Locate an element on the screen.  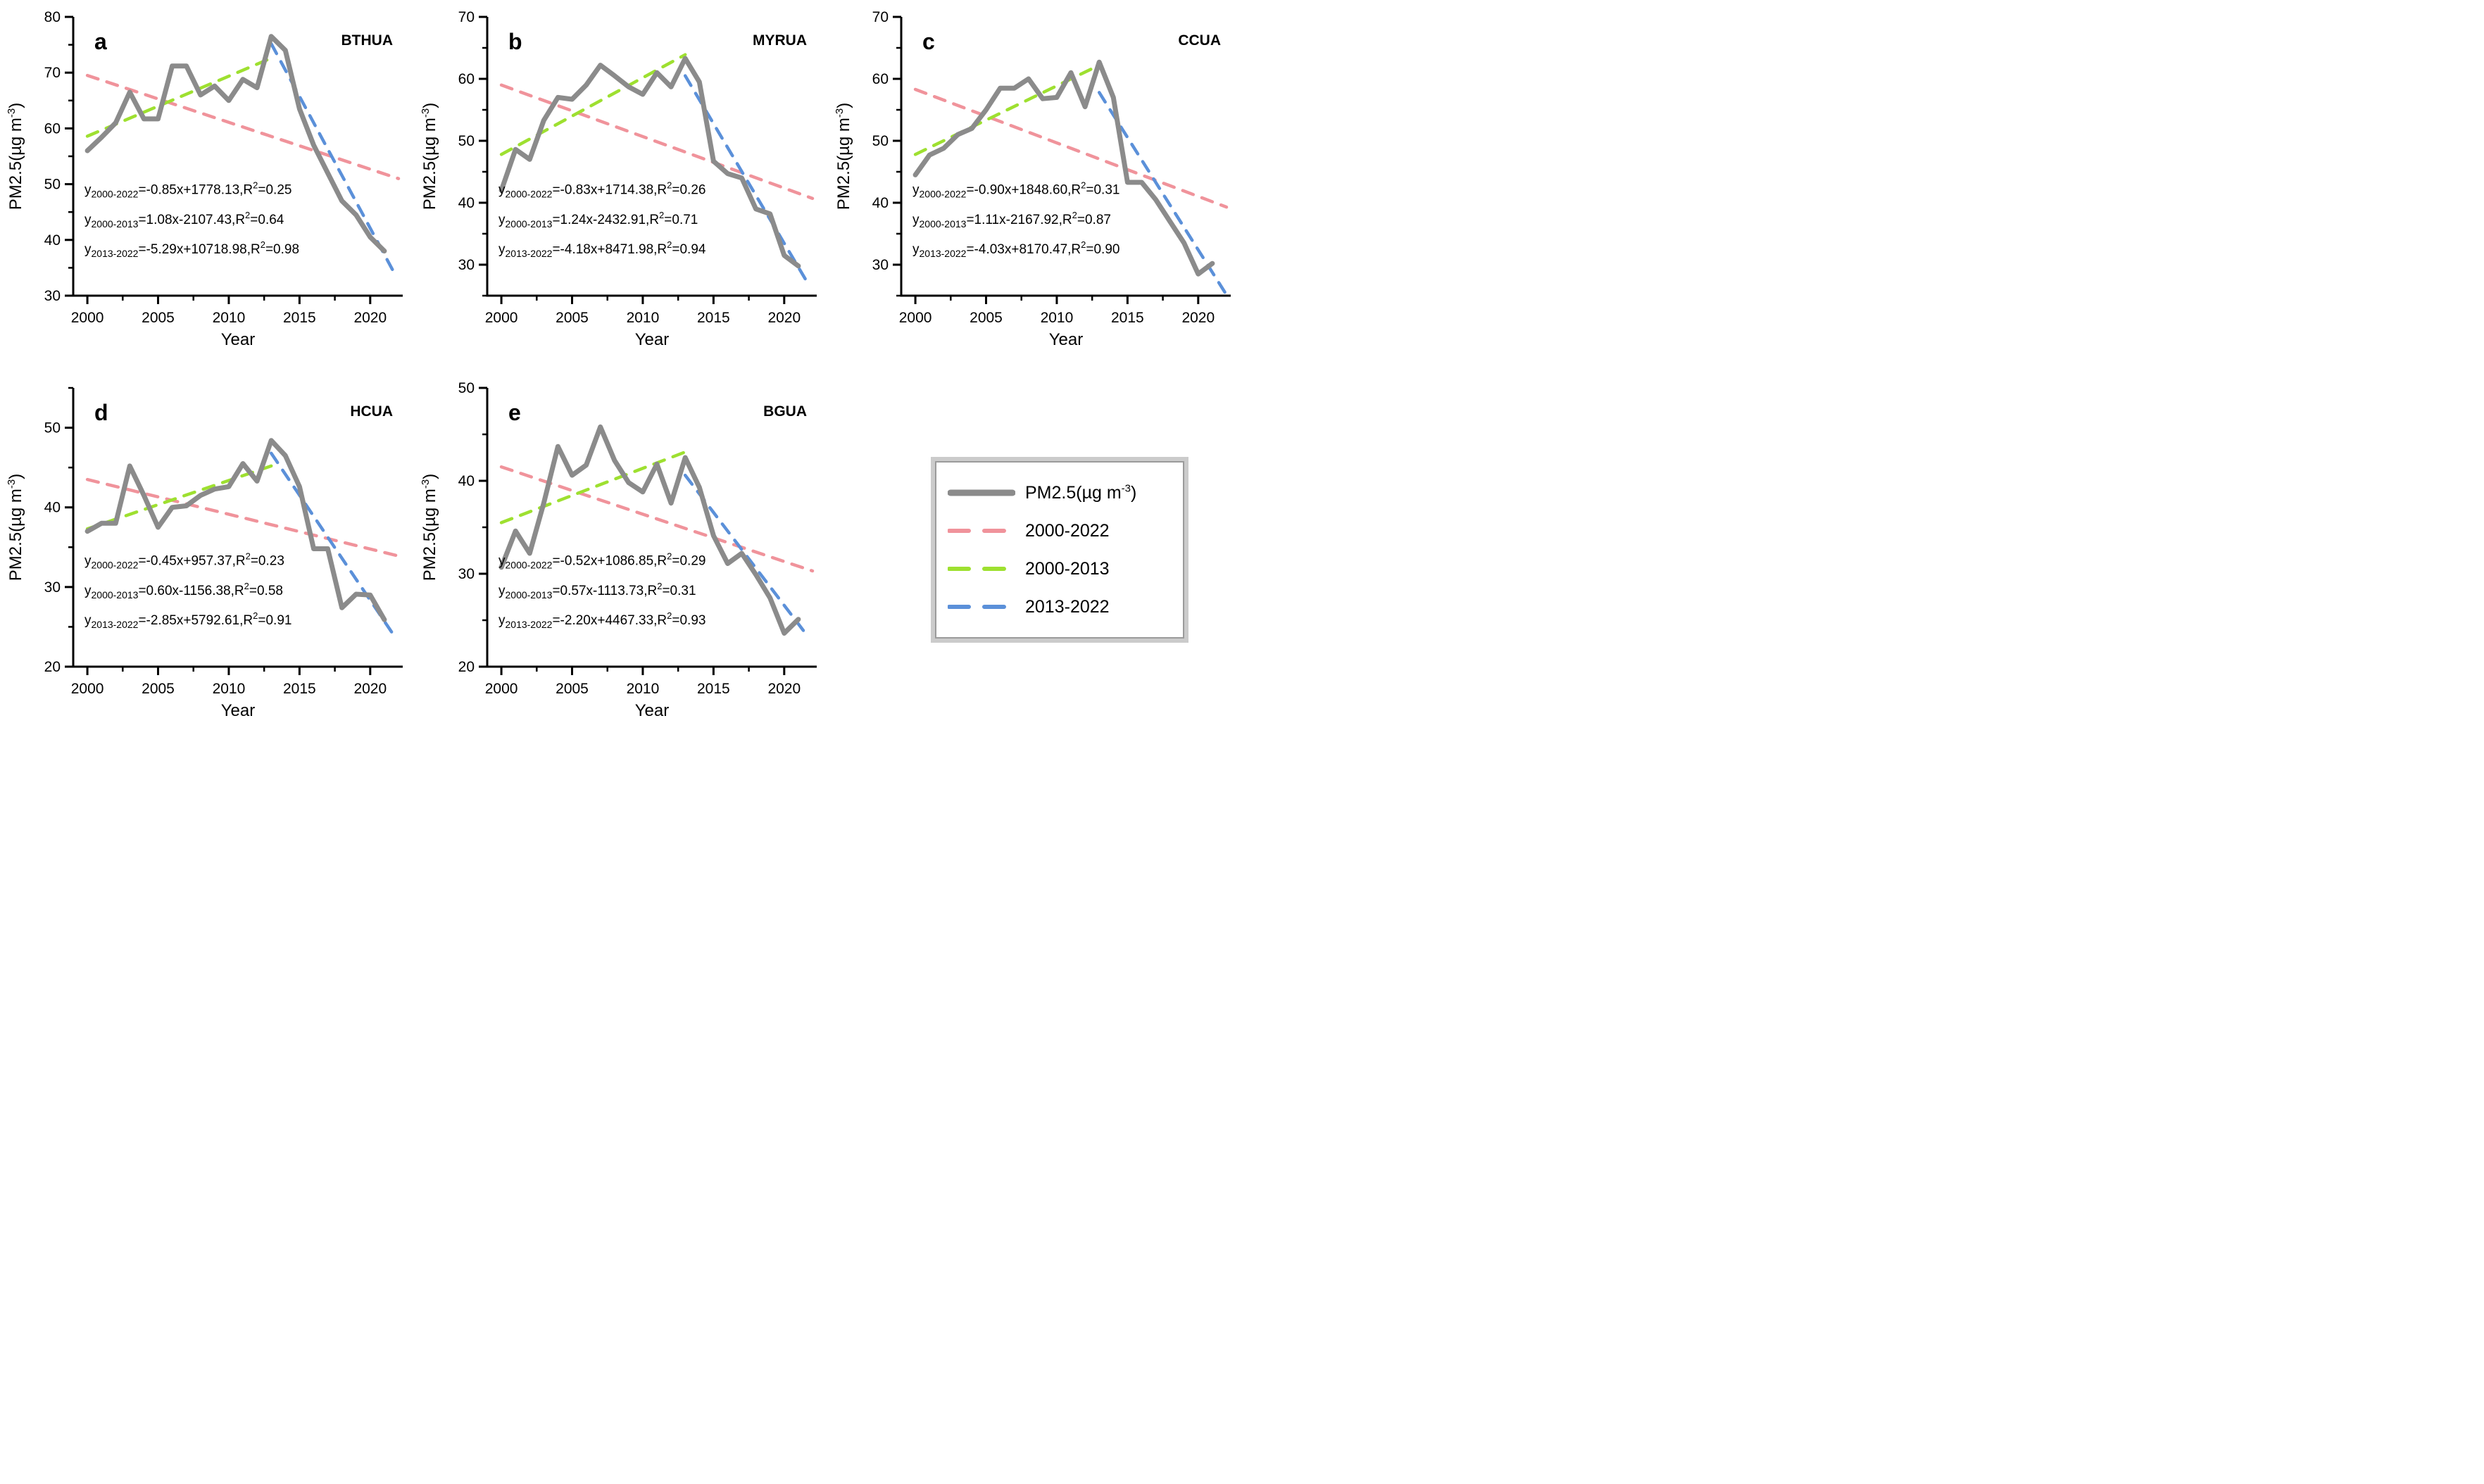
equation-2000-2013-e: y2000-2013=0.57x-1113.73,R2=0.31 is located at coordinates (597, 590).